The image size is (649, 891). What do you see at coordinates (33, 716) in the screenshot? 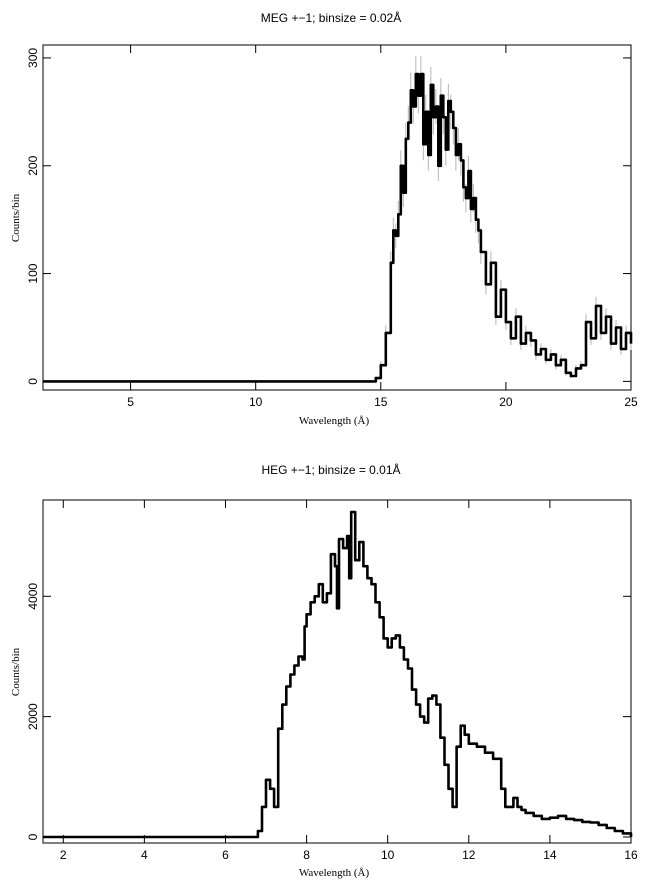
I see `heg-y-tick-label: 2000` at bounding box center [33, 716].